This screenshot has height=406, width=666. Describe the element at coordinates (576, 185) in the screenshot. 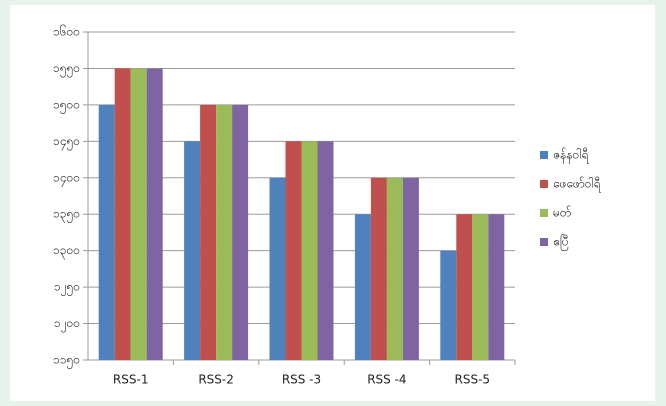

I see `legend-label: ဖေဖော်ဝါရီ` at that location.